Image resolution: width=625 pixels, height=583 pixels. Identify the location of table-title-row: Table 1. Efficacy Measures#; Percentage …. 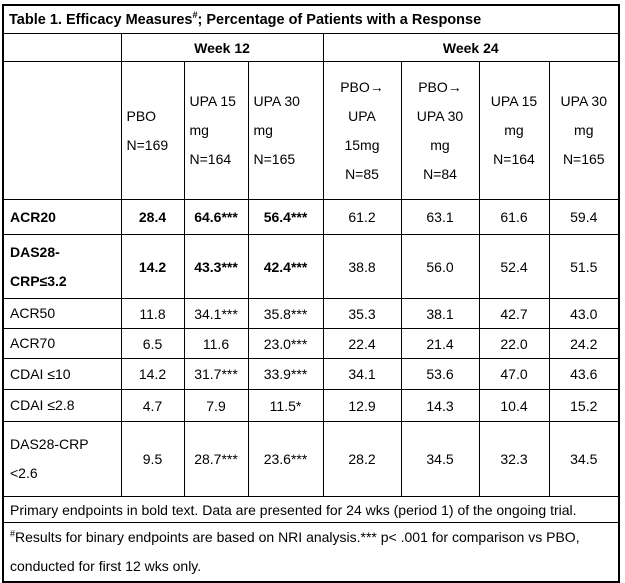
(311, 19).